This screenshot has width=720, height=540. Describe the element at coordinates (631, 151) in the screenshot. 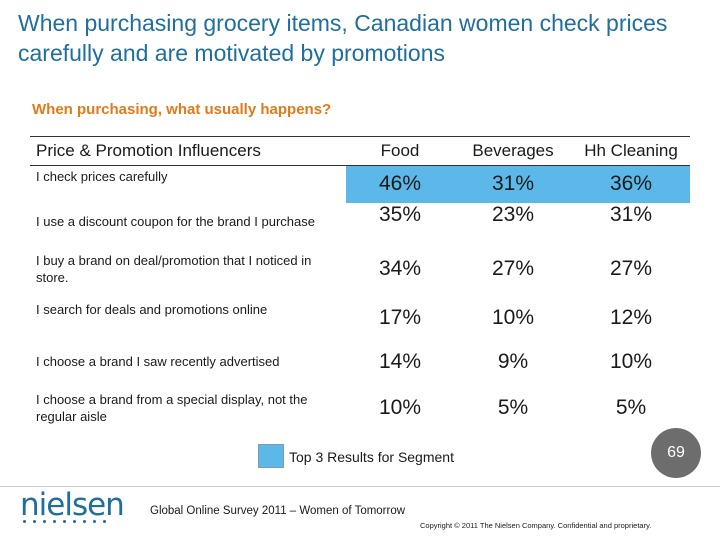

I see `column-header: Hh Cleaning` at that location.